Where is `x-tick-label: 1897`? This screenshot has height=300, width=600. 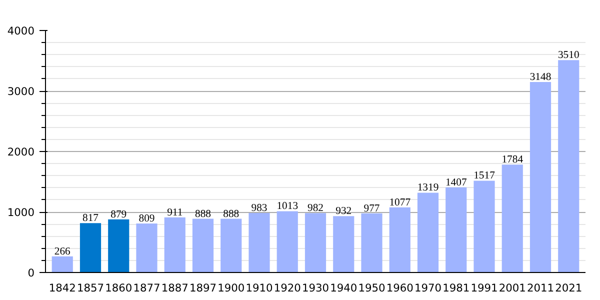 x-tick-label: 1897 is located at coordinates (203, 288).